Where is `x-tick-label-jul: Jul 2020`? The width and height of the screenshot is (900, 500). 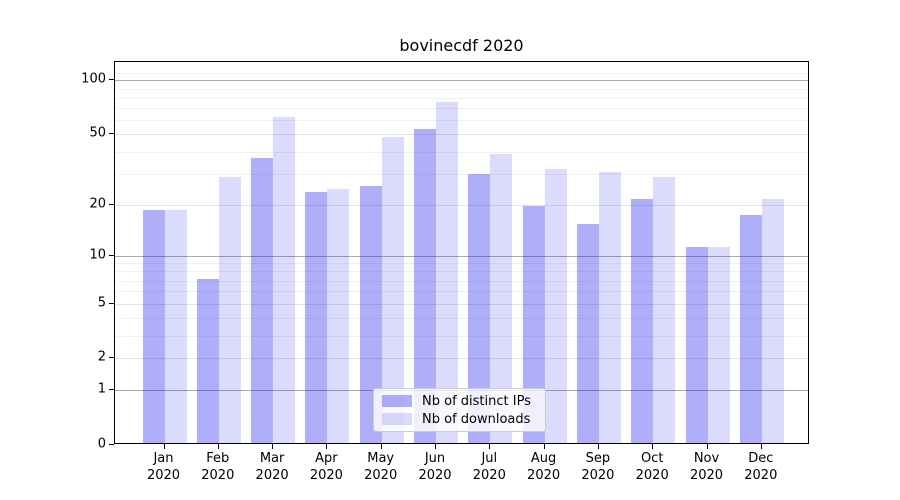 x-tick-label-jul: Jul 2020 is located at coordinates (489, 467).